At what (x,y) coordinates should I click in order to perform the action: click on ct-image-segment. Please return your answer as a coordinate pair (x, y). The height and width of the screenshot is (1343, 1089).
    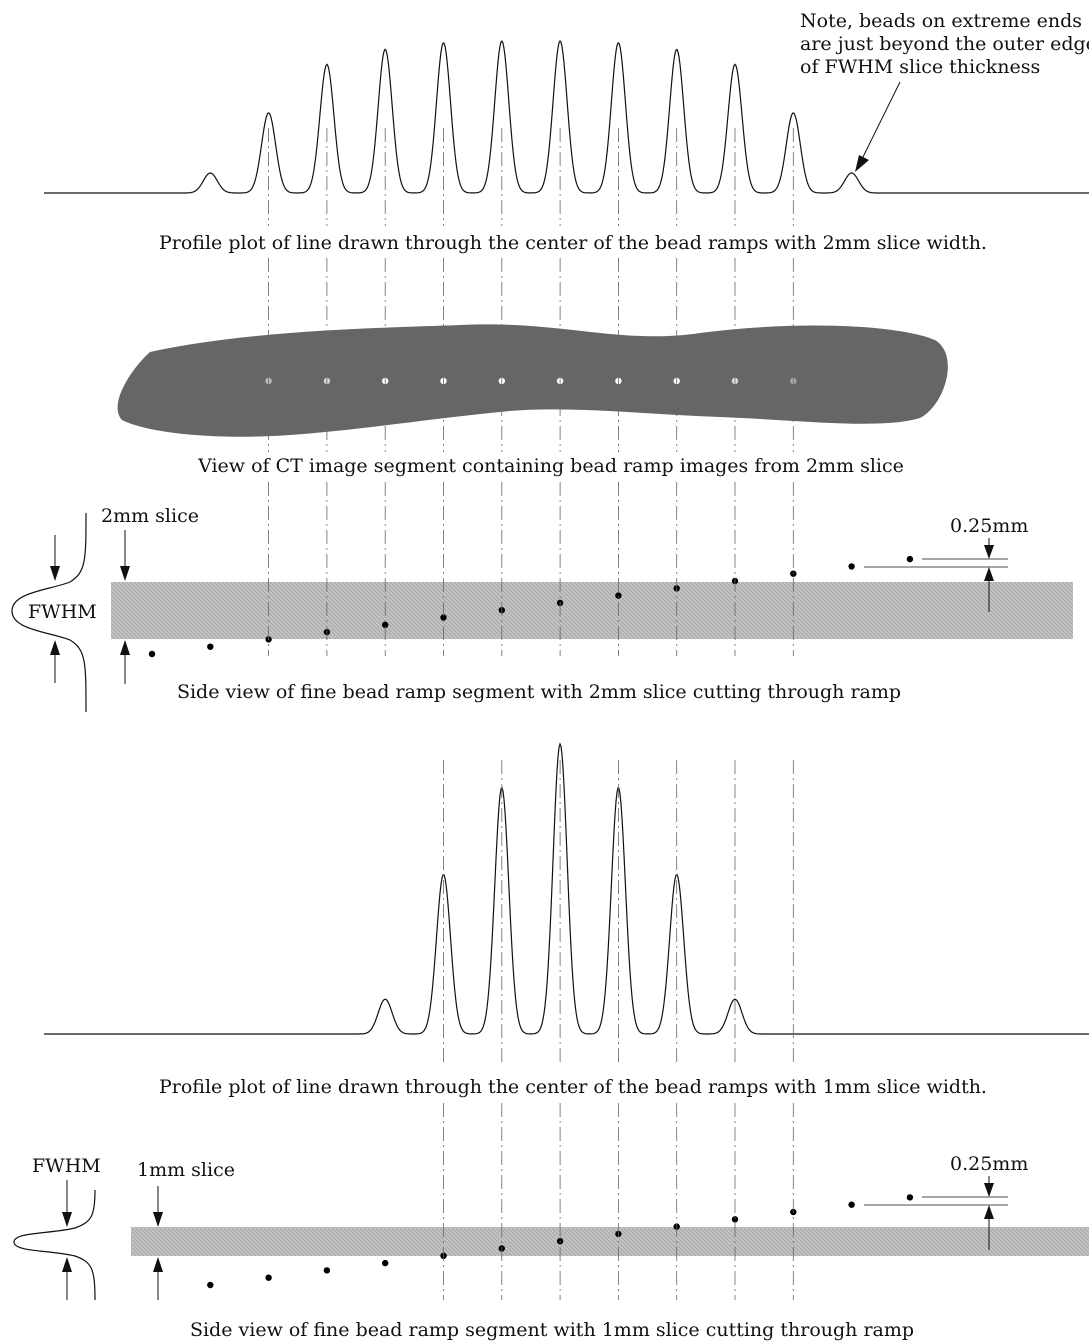
    Looking at the image, I should click on (532, 380).